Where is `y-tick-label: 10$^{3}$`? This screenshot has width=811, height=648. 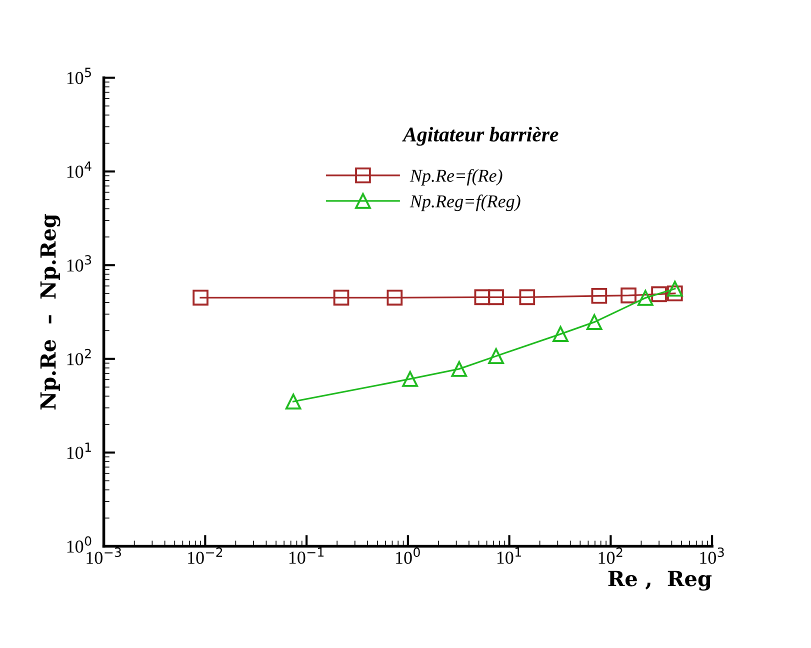
y-tick-label: 10$^{3}$ is located at coordinates (79, 263).